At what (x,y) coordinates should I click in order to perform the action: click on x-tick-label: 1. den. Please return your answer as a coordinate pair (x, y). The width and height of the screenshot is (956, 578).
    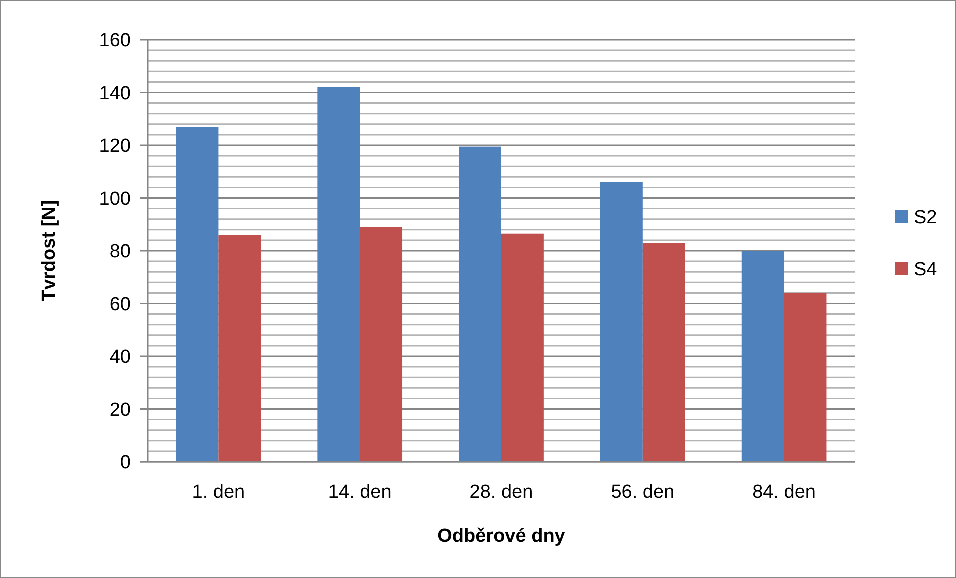
    Looking at the image, I should click on (219, 492).